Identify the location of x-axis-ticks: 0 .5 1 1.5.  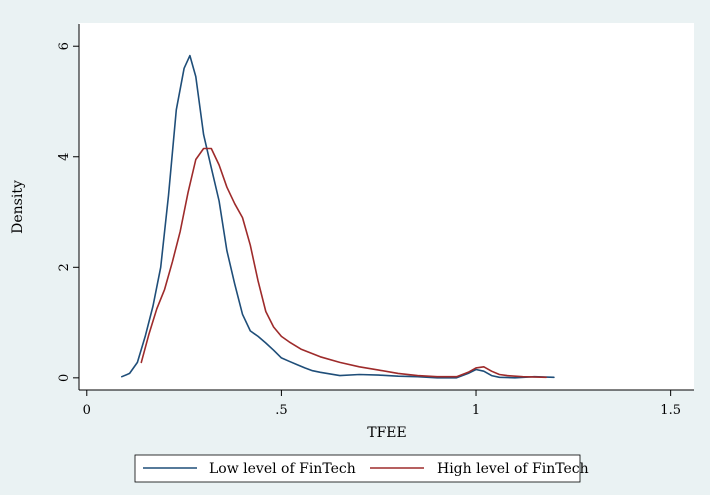
(382, 404).